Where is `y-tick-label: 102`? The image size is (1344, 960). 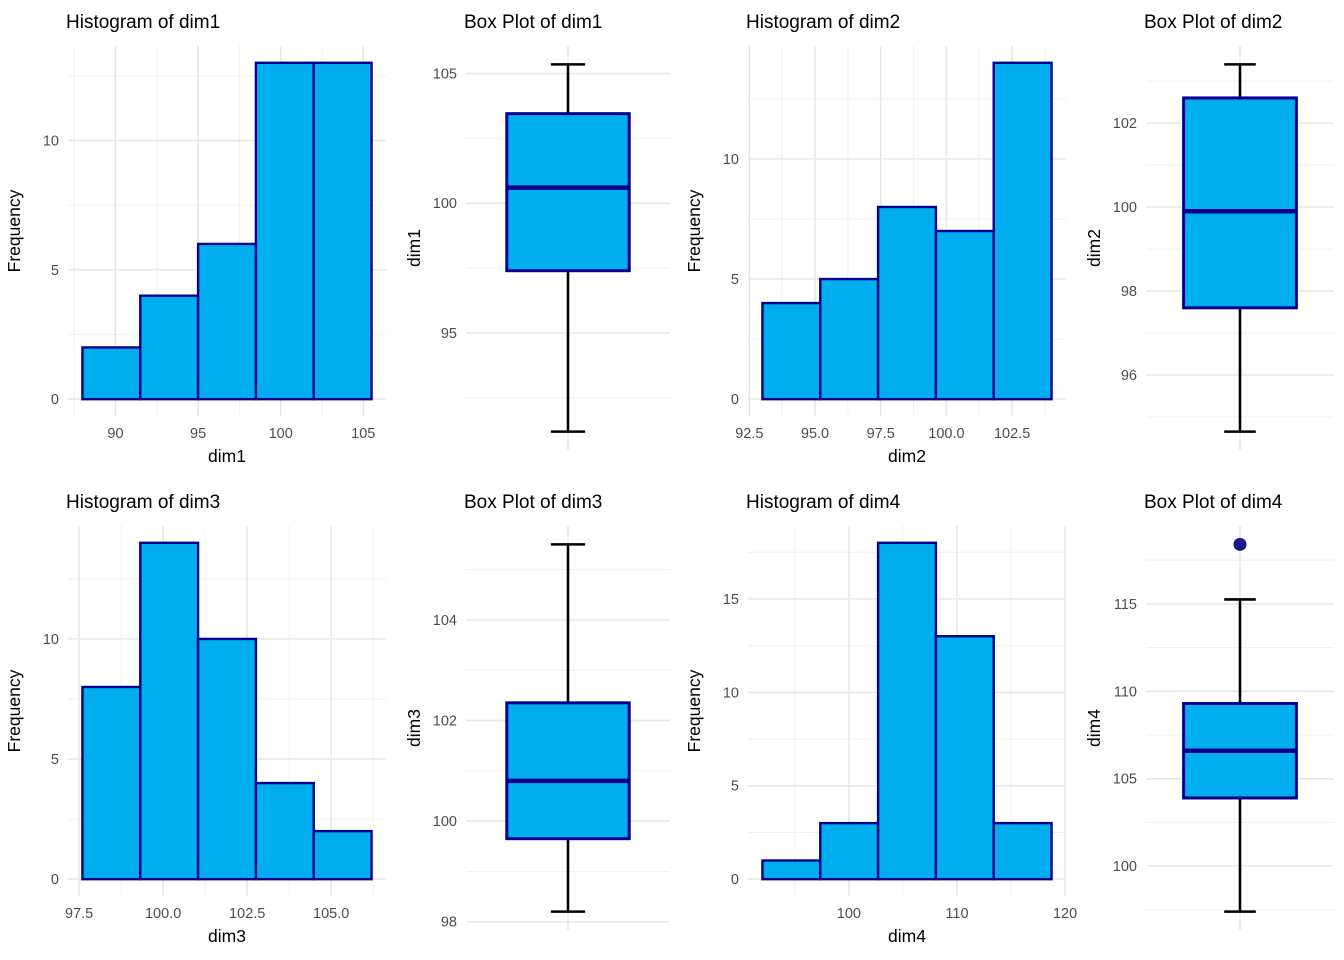 y-tick-label: 102 is located at coordinates (1125, 124).